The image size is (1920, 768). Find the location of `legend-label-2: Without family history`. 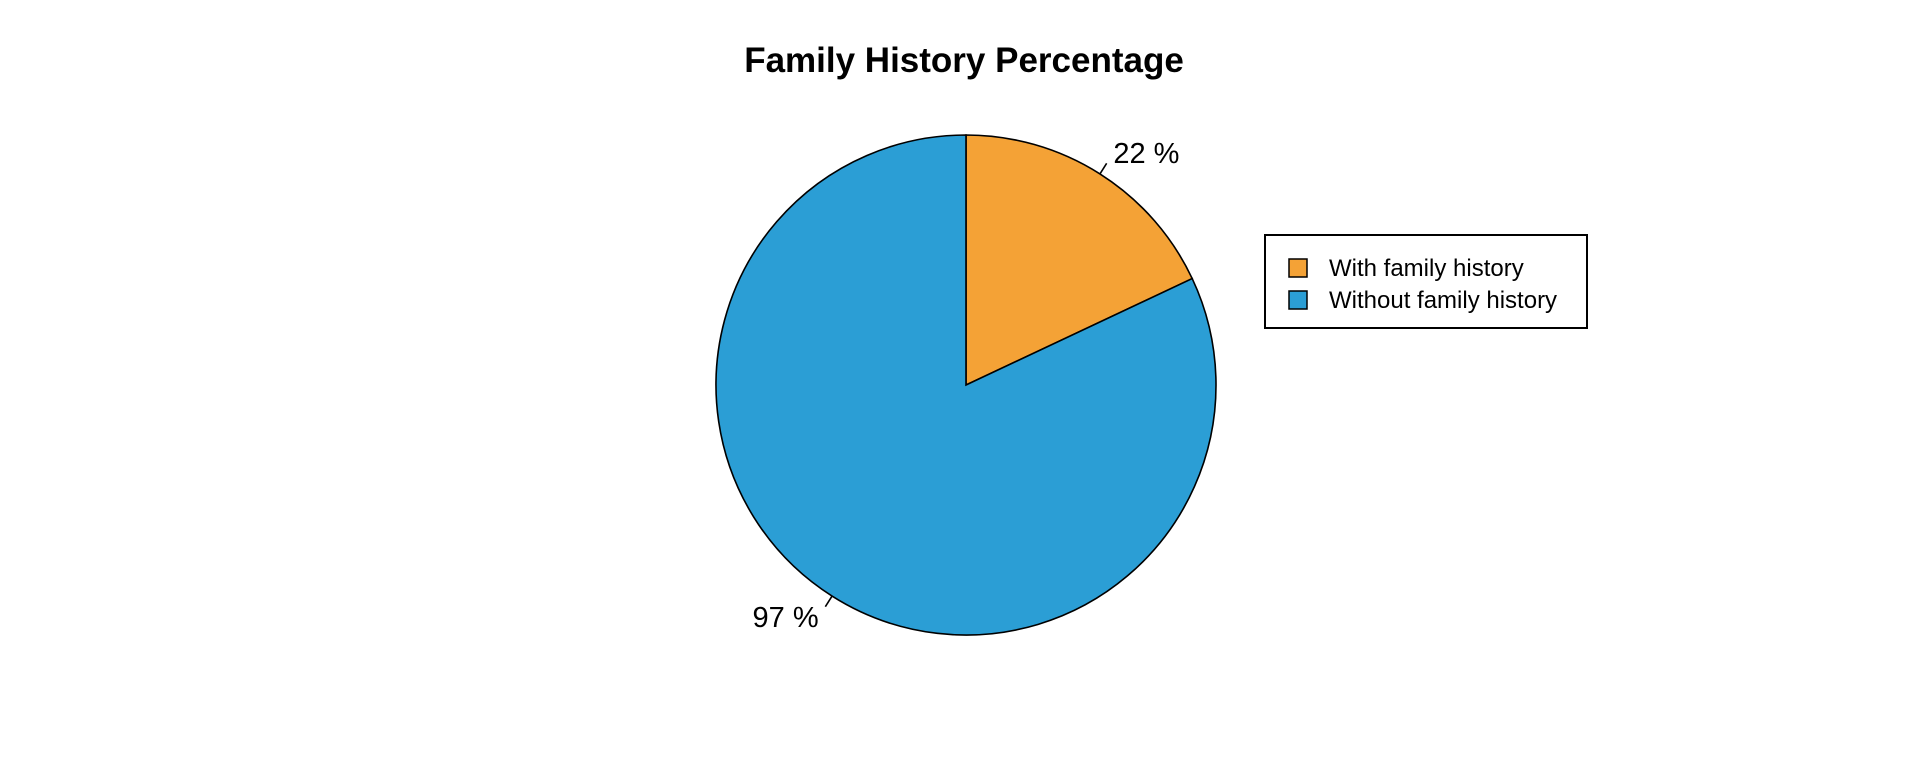

legend-label-2: Without family history is located at coordinates (1443, 300).